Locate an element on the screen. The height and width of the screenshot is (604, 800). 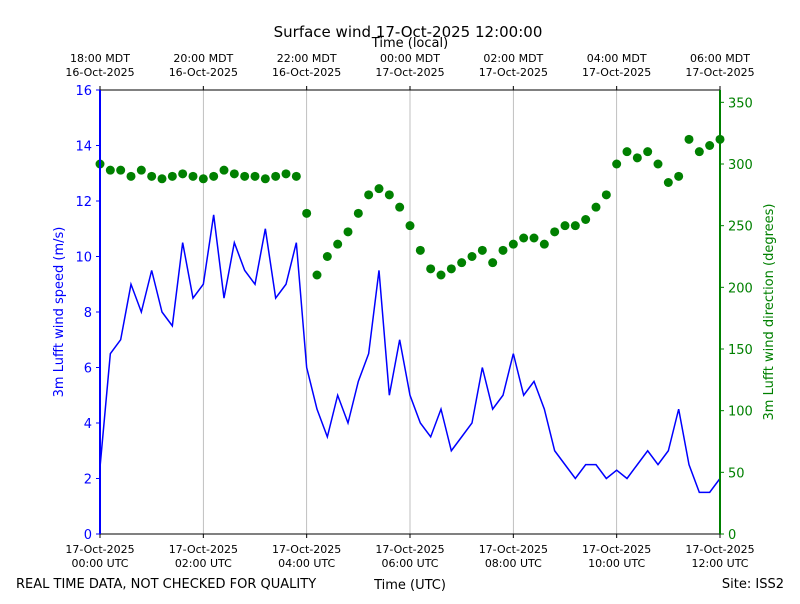
y-tick-label: 4 is located at coordinates (88, 424).